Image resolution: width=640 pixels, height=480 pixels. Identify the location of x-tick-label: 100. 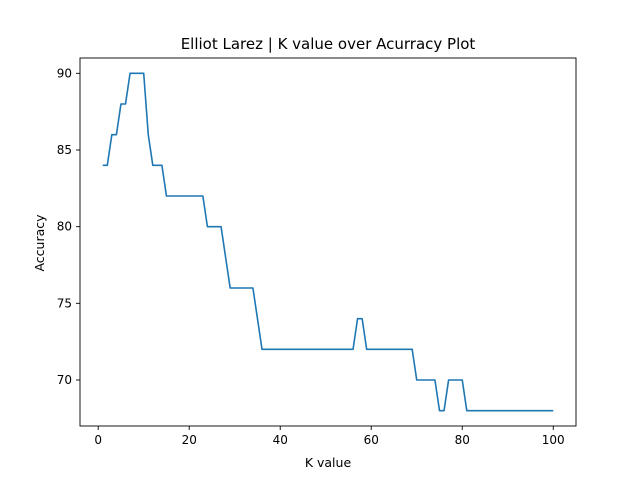
(553, 440).